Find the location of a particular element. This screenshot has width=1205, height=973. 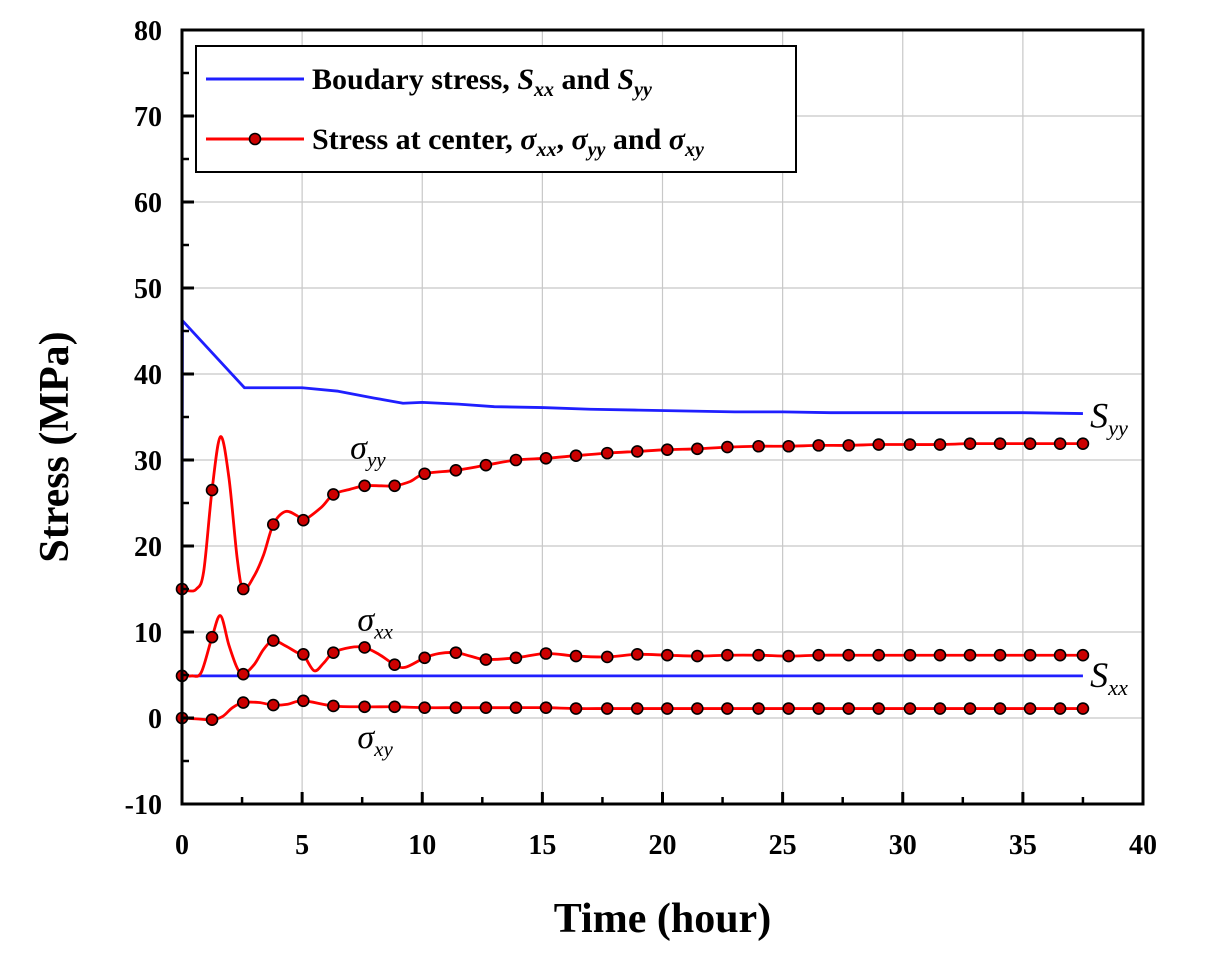

x-tick-label: 35 is located at coordinates (1023, 845).